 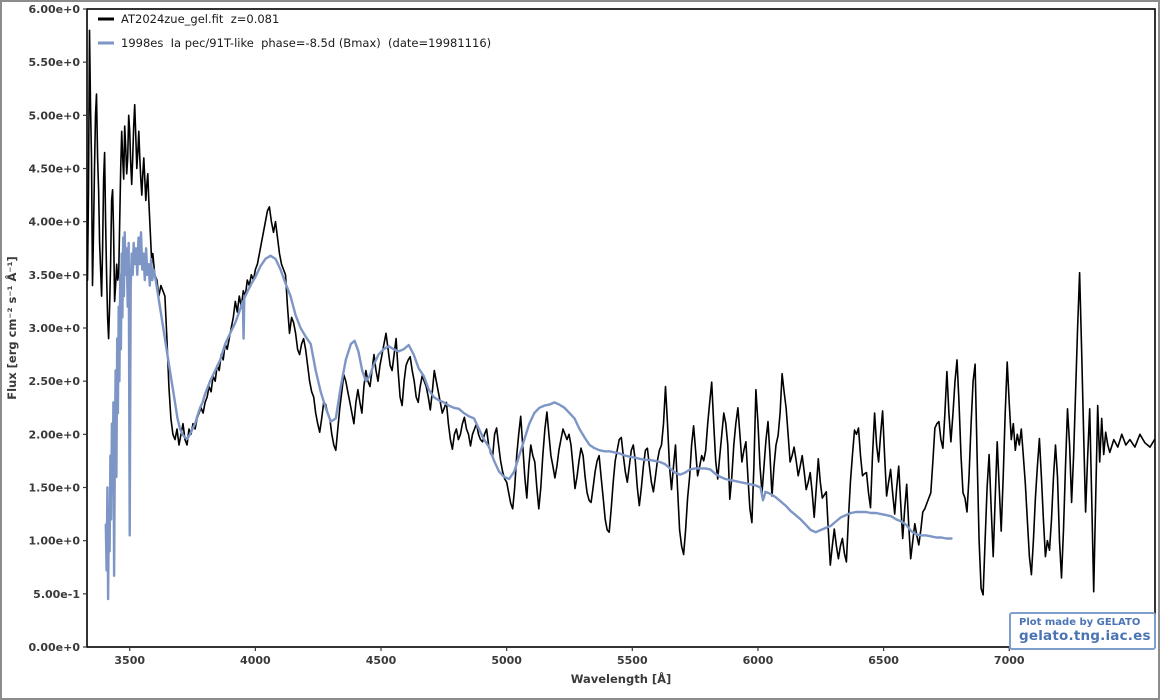 What do you see at coordinates (381, 660) in the screenshot?
I see `x-tick-label: 4500` at bounding box center [381, 660].